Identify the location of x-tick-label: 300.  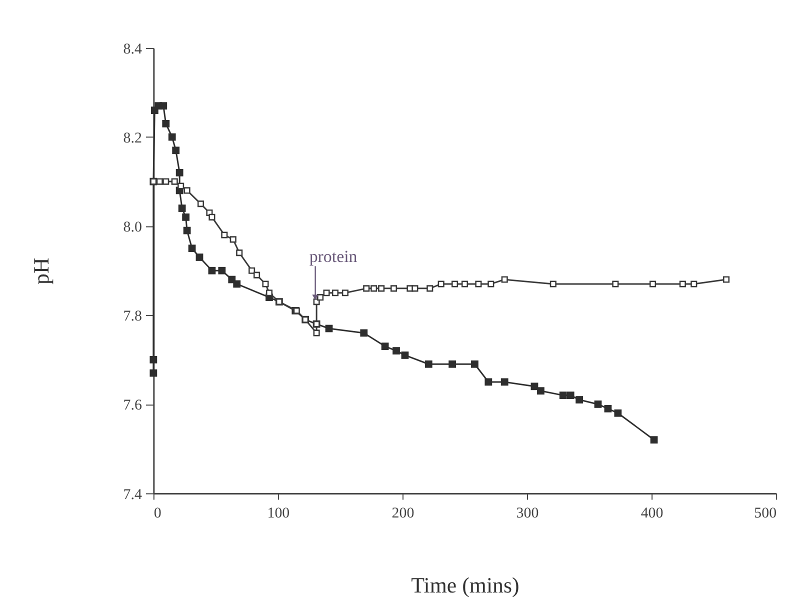
(527, 514).